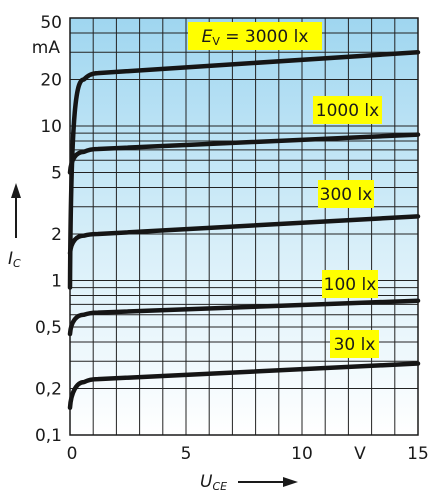 This screenshot has height=493, width=430. I want to click on y-tick-label: 50, so click(51, 23).